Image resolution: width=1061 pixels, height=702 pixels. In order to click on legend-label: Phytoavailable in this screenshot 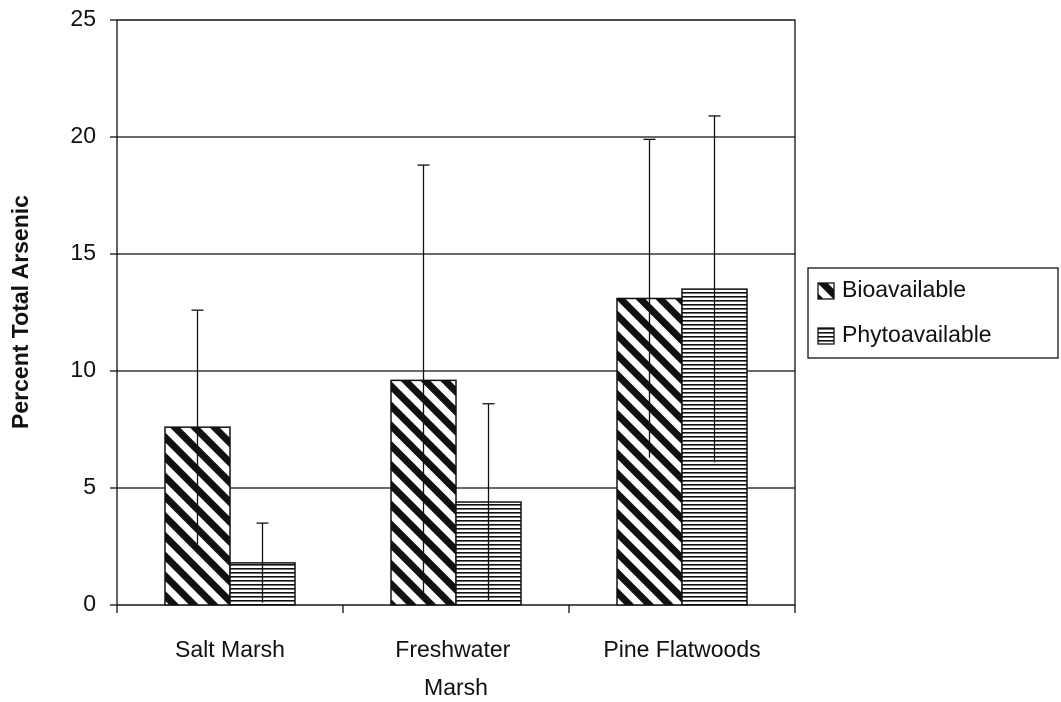, I will do `click(917, 334)`.